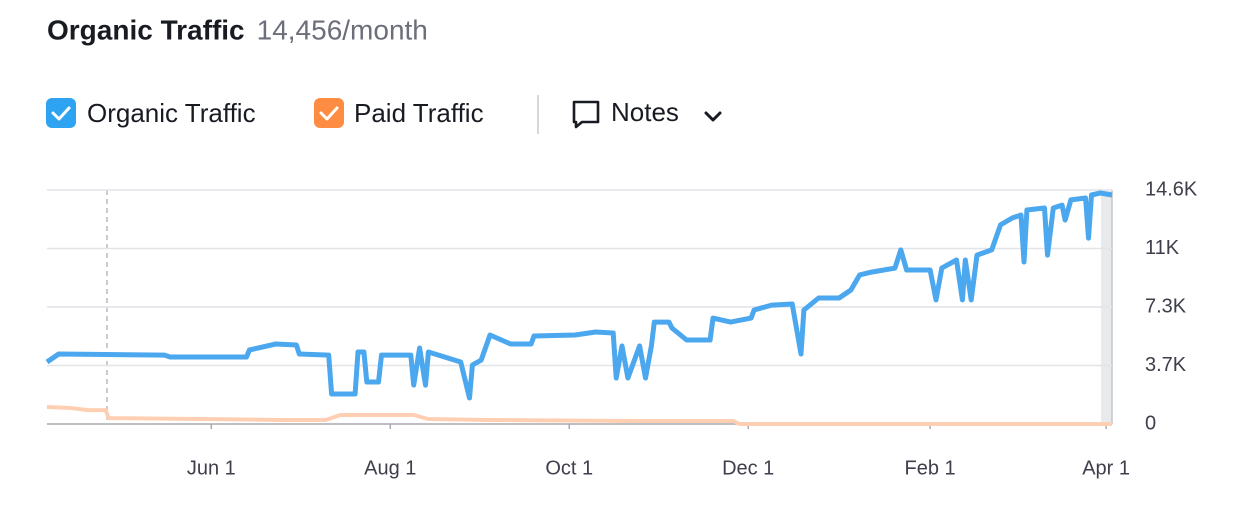 Image resolution: width=1240 pixels, height=514 pixels. I want to click on notes-label: Notes, so click(645, 112).